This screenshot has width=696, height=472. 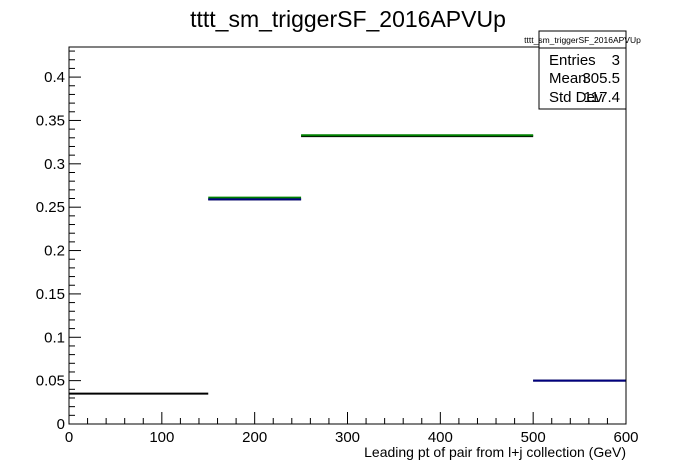 I want to click on stats-entries-label: Entries, so click(x=572, y=60).